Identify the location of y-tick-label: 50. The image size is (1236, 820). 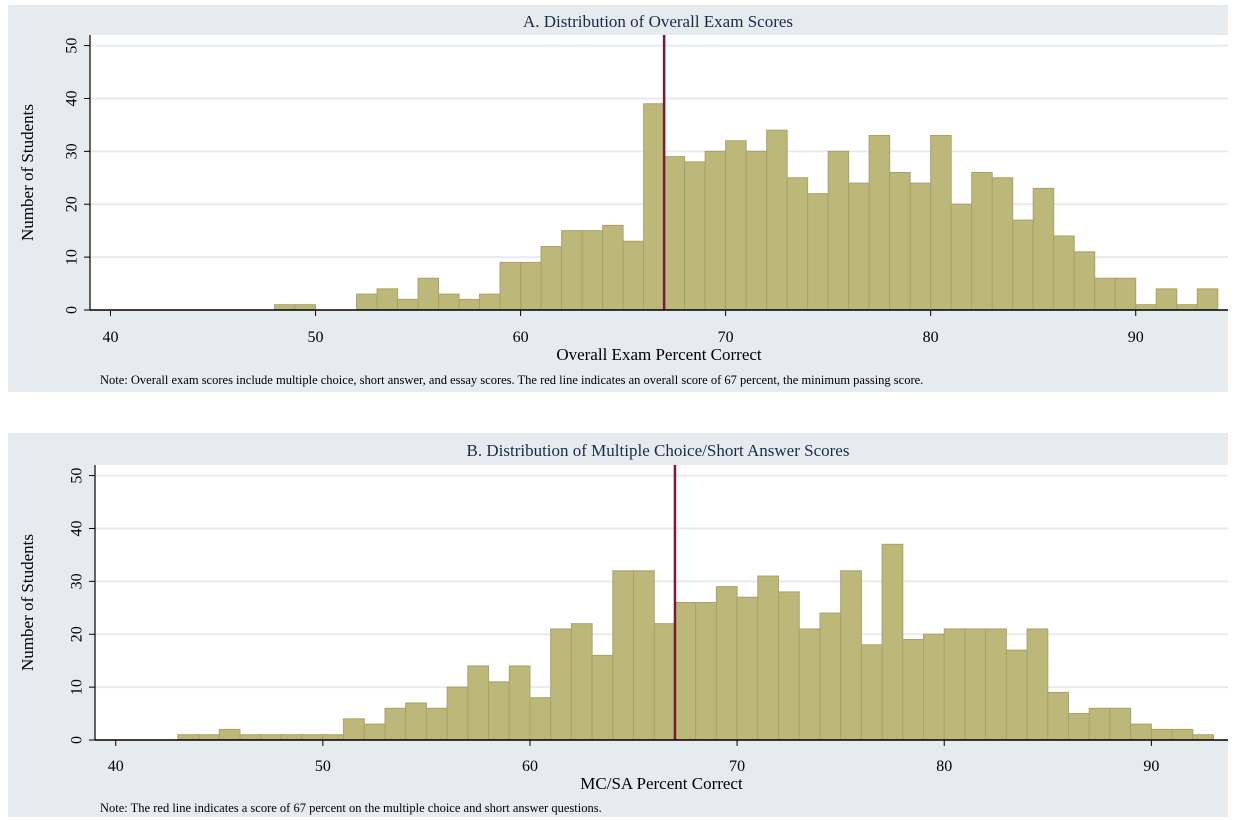
(72, 46).